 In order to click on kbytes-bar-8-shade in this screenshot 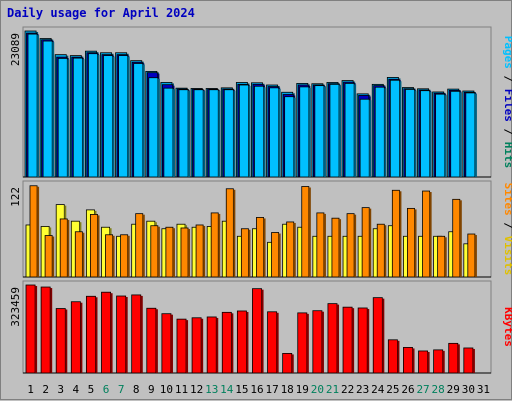, I will do `click(141, 334)`.